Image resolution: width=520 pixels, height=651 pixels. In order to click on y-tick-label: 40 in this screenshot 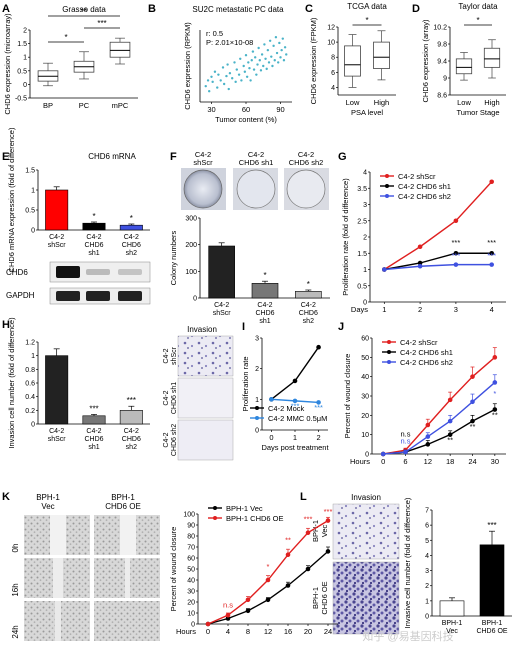, I will do `click(365, 377)`.